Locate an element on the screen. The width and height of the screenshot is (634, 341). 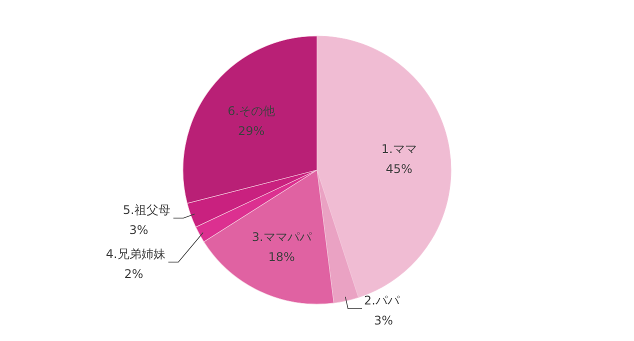
data-label: 45% is located at coordinates (399, 169).